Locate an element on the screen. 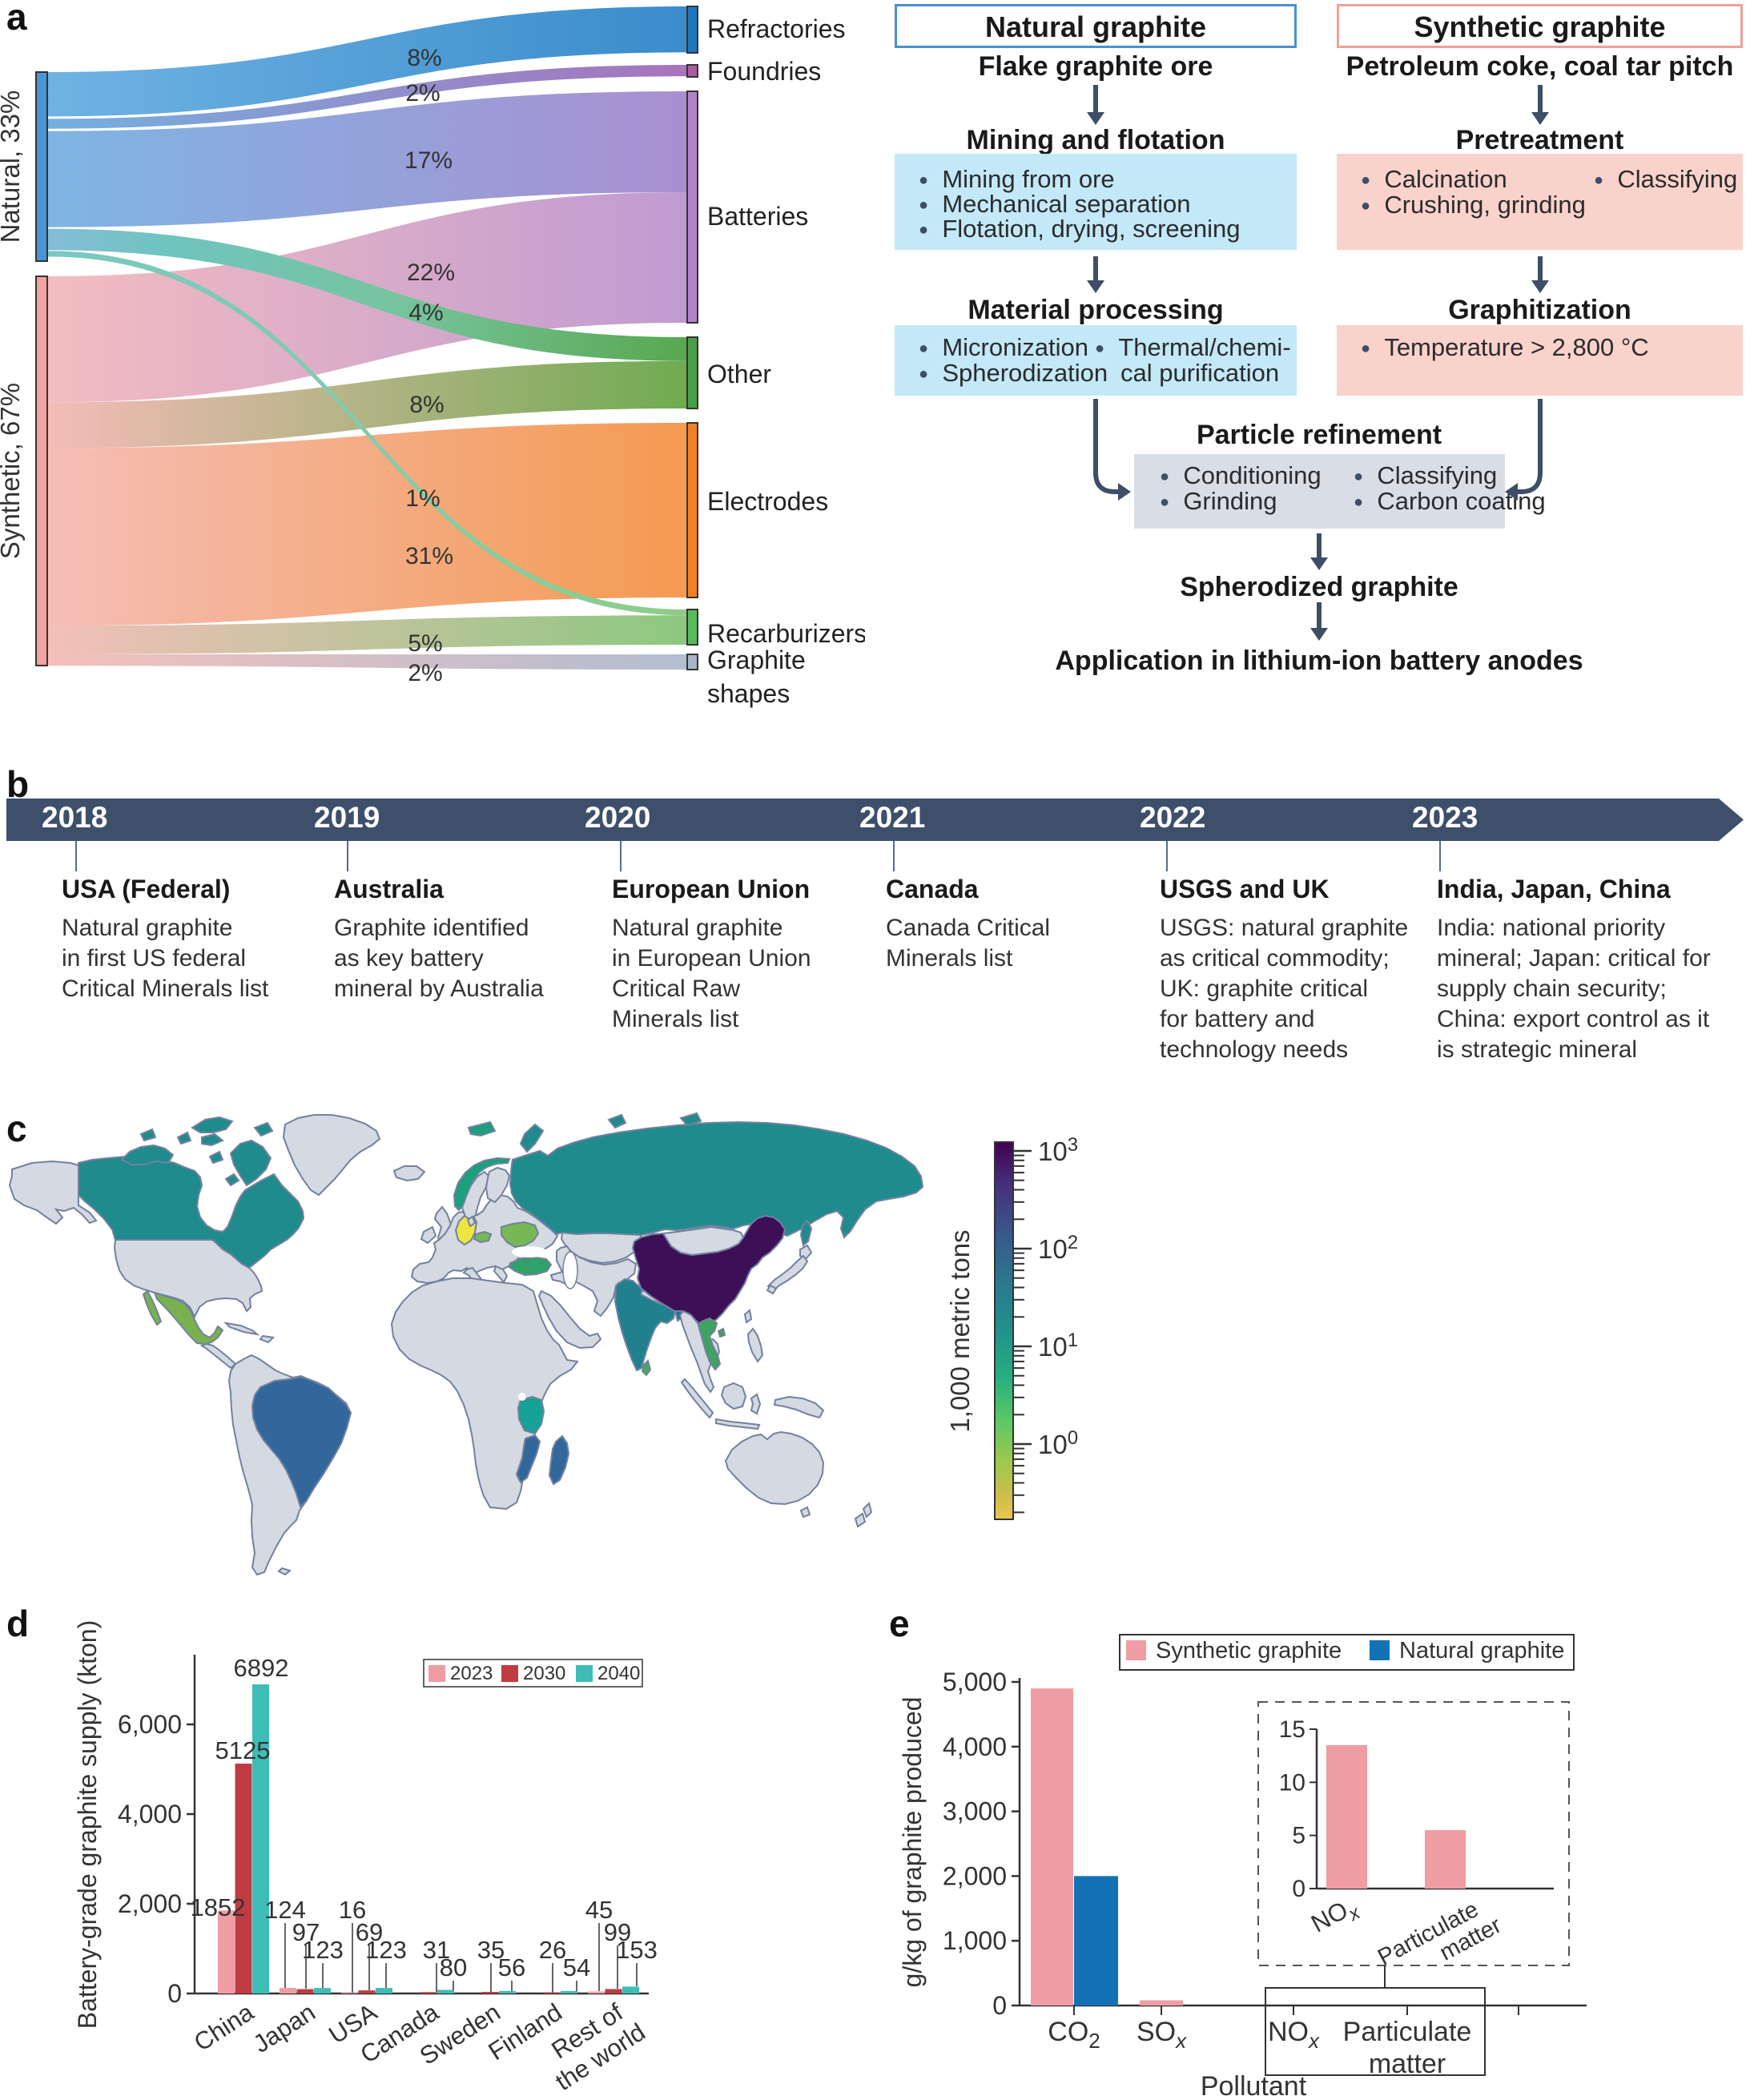 Image resolution: width=1746 pixels, height=2100 pixels. svg-text: 80 is located at coordinates (453, 1967).